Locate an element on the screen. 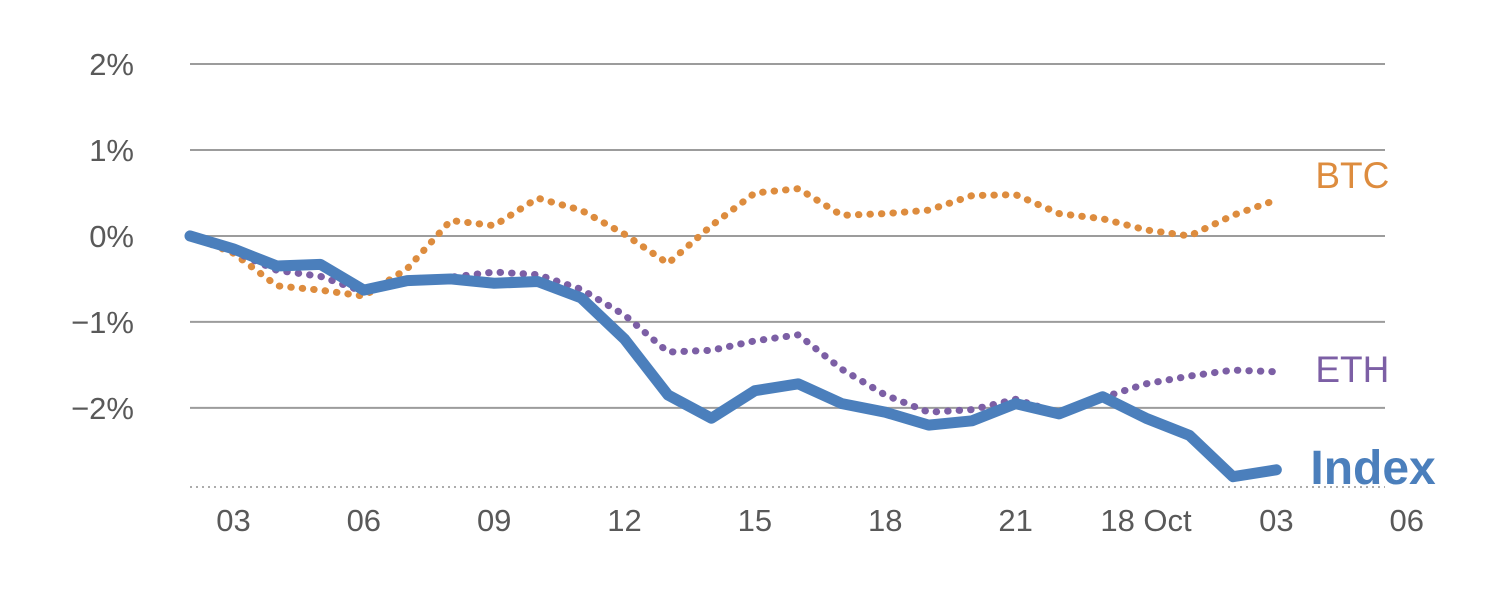 Image resolution: width=1500 pixels, height=600 pixels. x-tick-label: 15 is located at coordinates (755, 520).